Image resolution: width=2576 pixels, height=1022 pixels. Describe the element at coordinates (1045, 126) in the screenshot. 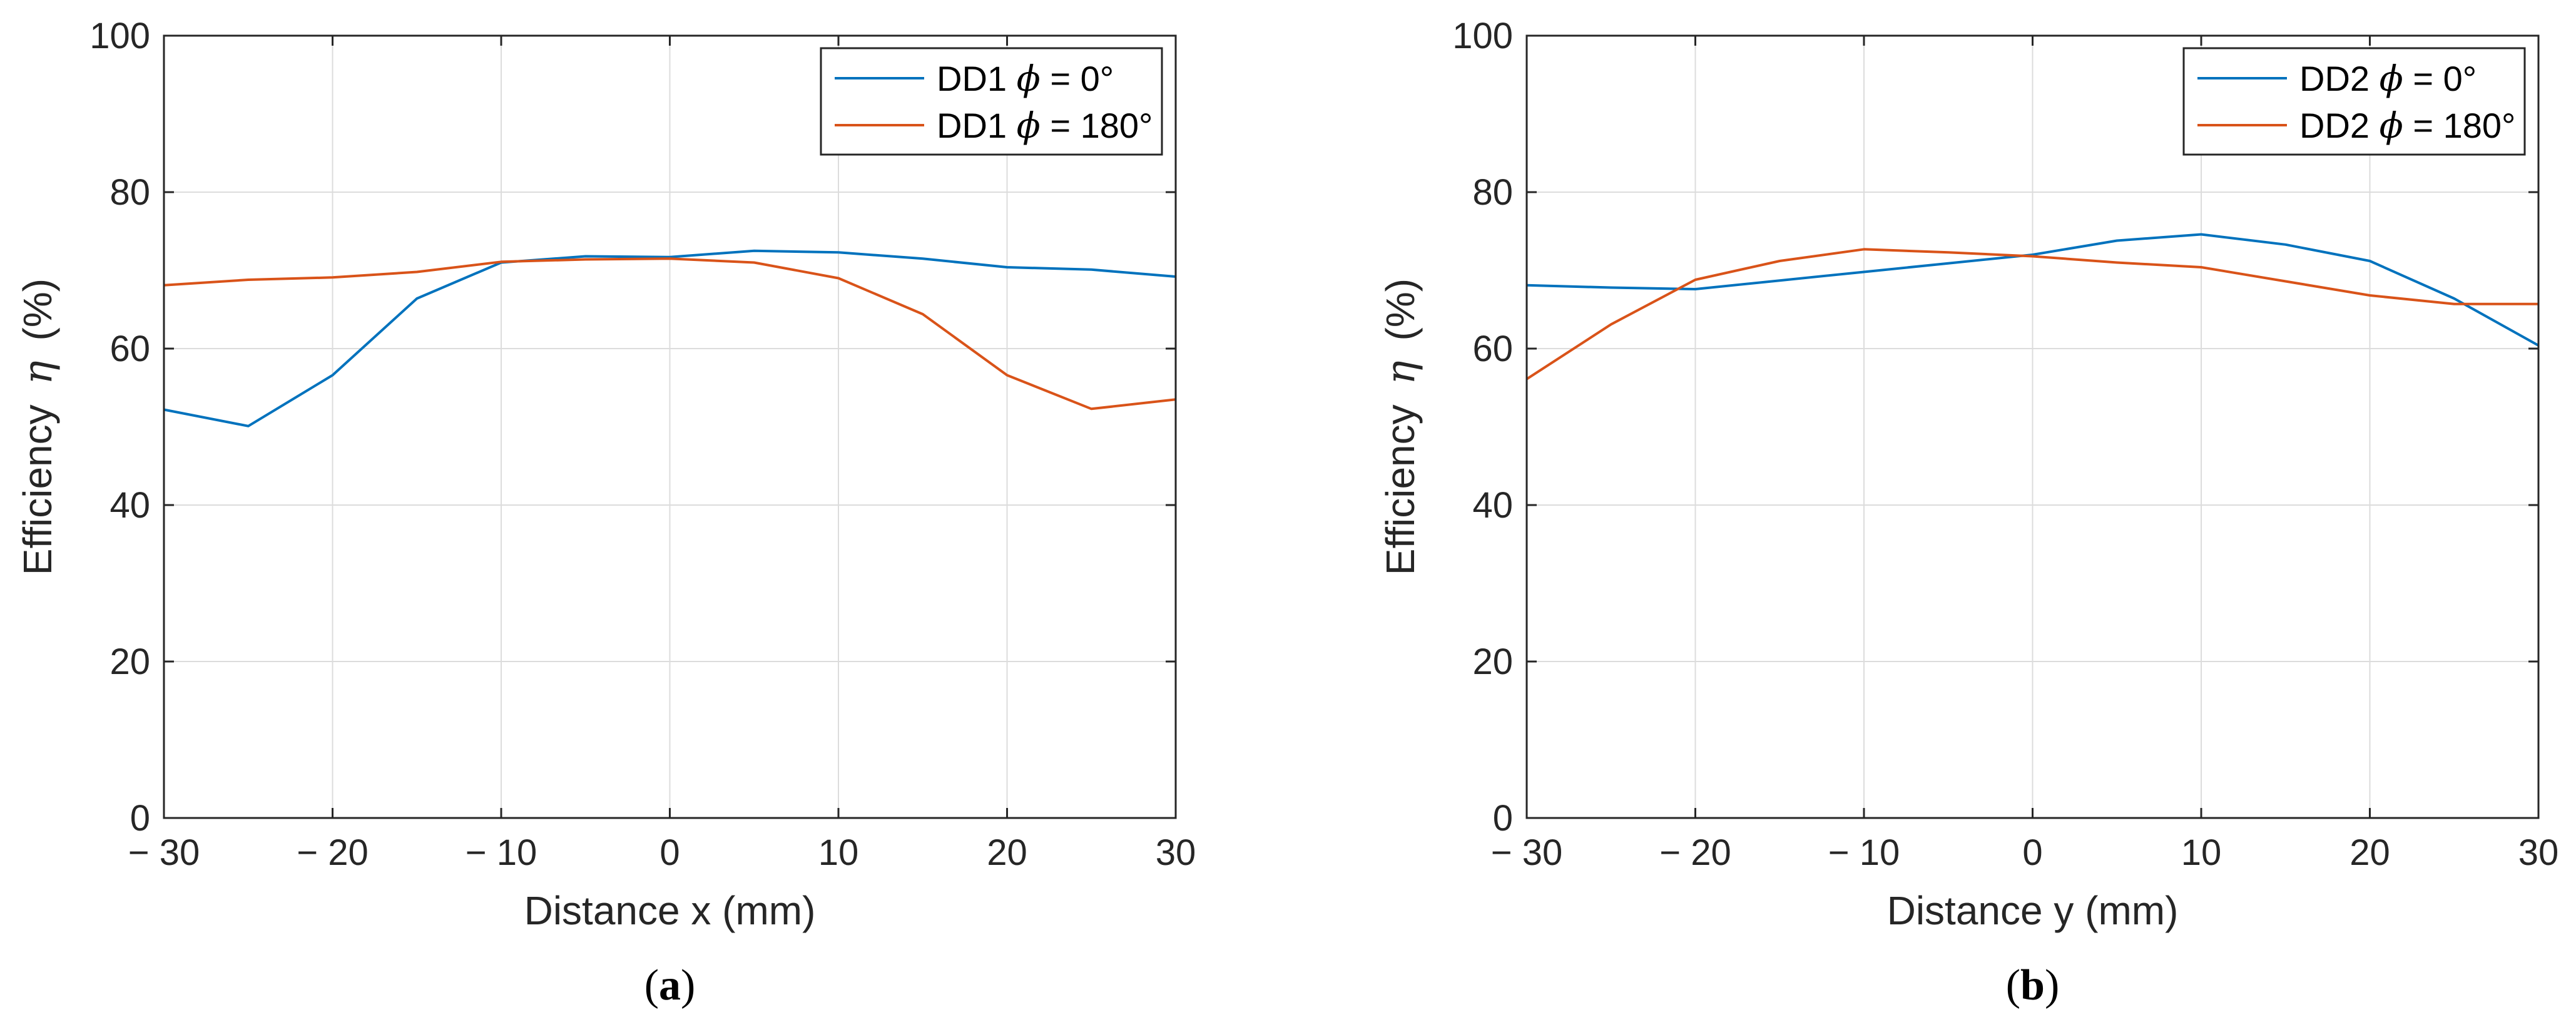

I see `legend-entry-label: DD1 ϕ = 180°` at that location.